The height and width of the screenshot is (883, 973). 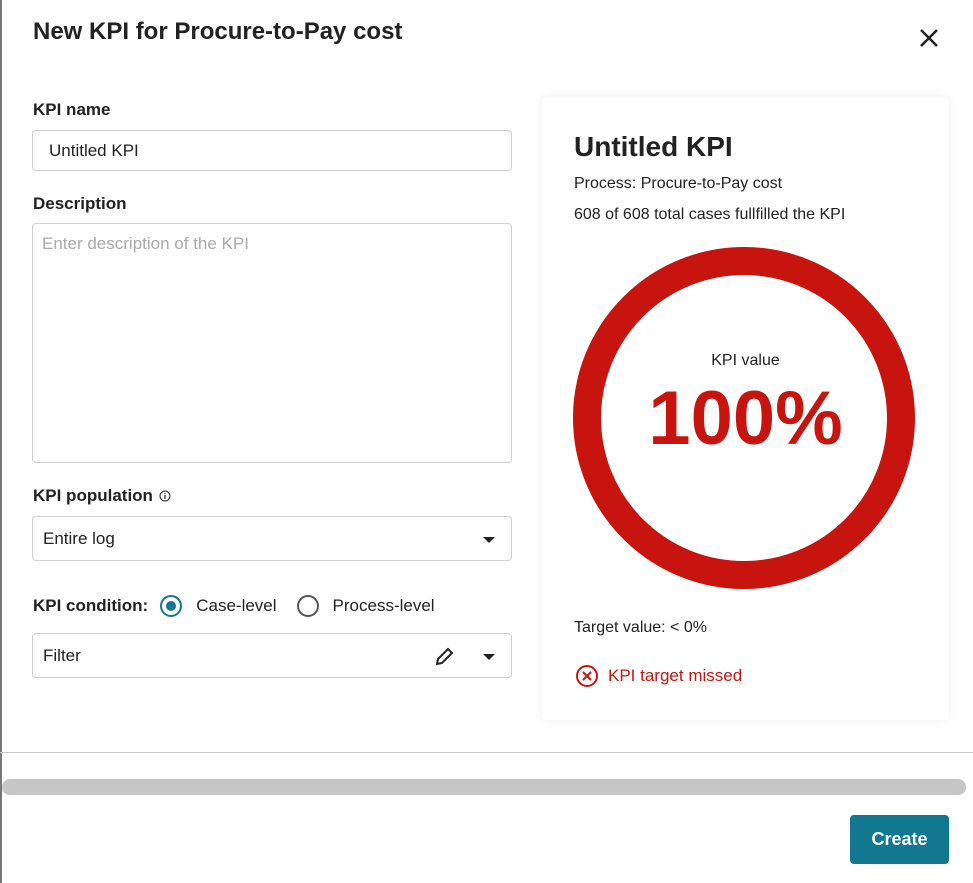 What do you see at coordinates (62, 655) in the screenshot?
I see `filter-value: Filter` at bounding box center [62, 655].